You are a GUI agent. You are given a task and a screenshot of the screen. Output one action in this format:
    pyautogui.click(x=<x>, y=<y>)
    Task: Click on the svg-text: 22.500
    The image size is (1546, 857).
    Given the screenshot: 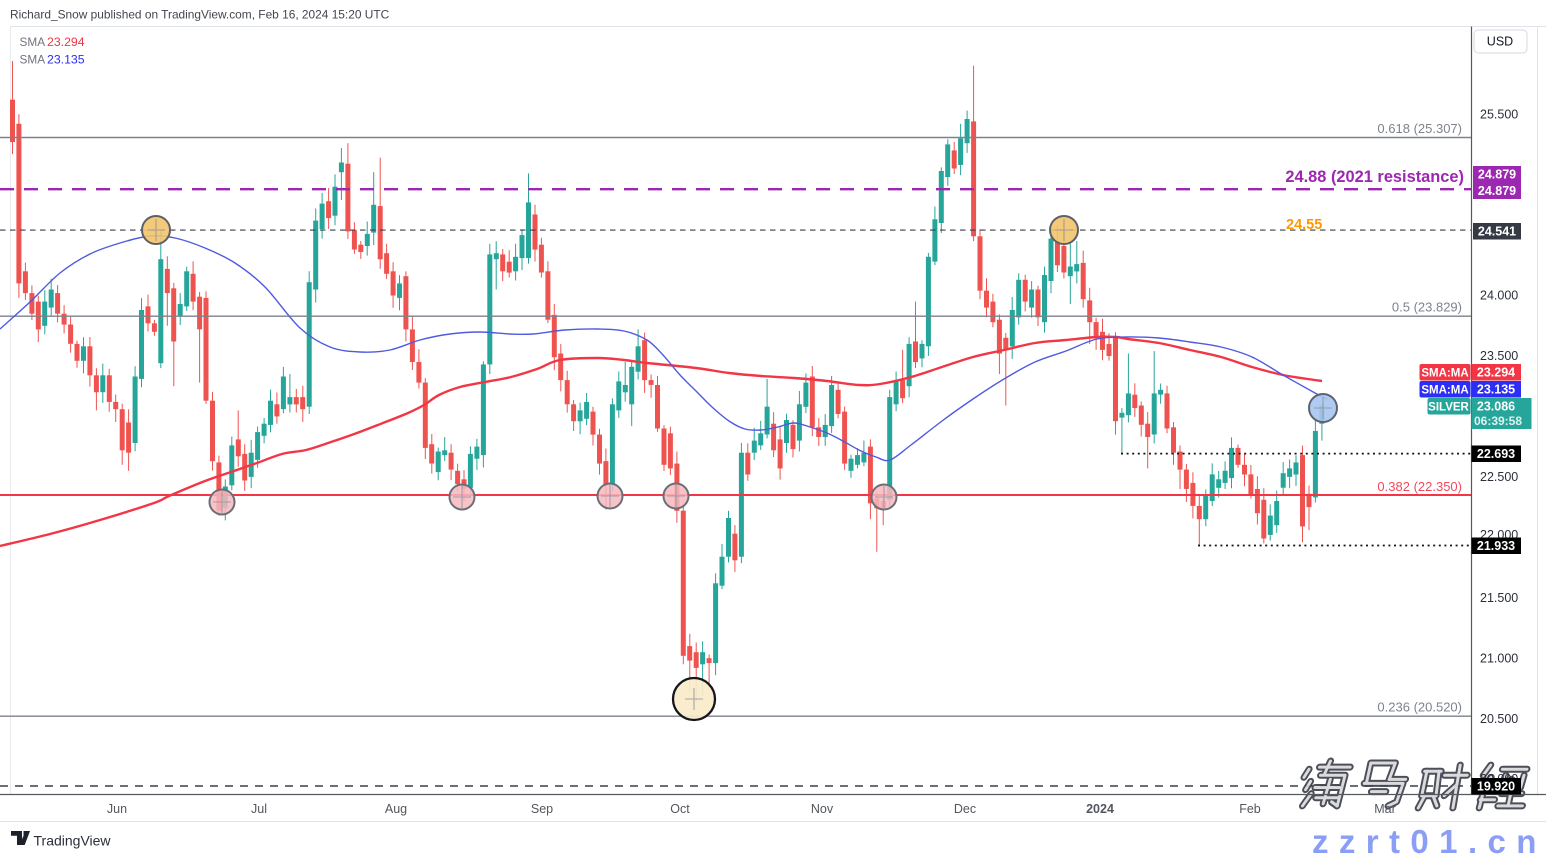 What is the action you would take?
    pyautogui.click(x=1499, y=477)
    